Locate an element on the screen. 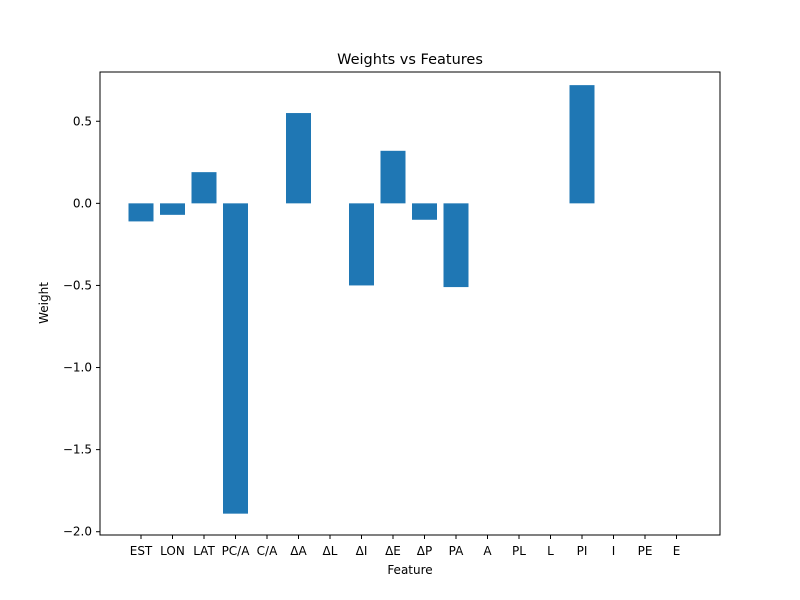  y-axis: 0.5 0.0 −0.5 −1.0 −1.5 −2.0 is located at coordinates (81, 326).